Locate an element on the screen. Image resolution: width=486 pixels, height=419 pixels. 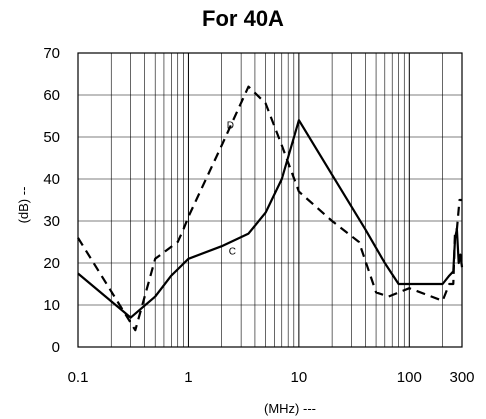
curve-label-d: D is located at coordinates (230, 126).